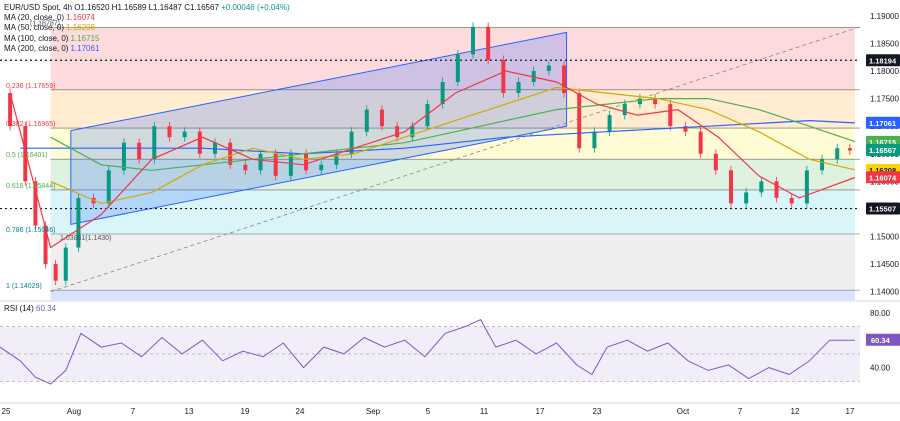 The image size is (900, 421). I want to click on low-value: 1.16487, so click(167, 7).